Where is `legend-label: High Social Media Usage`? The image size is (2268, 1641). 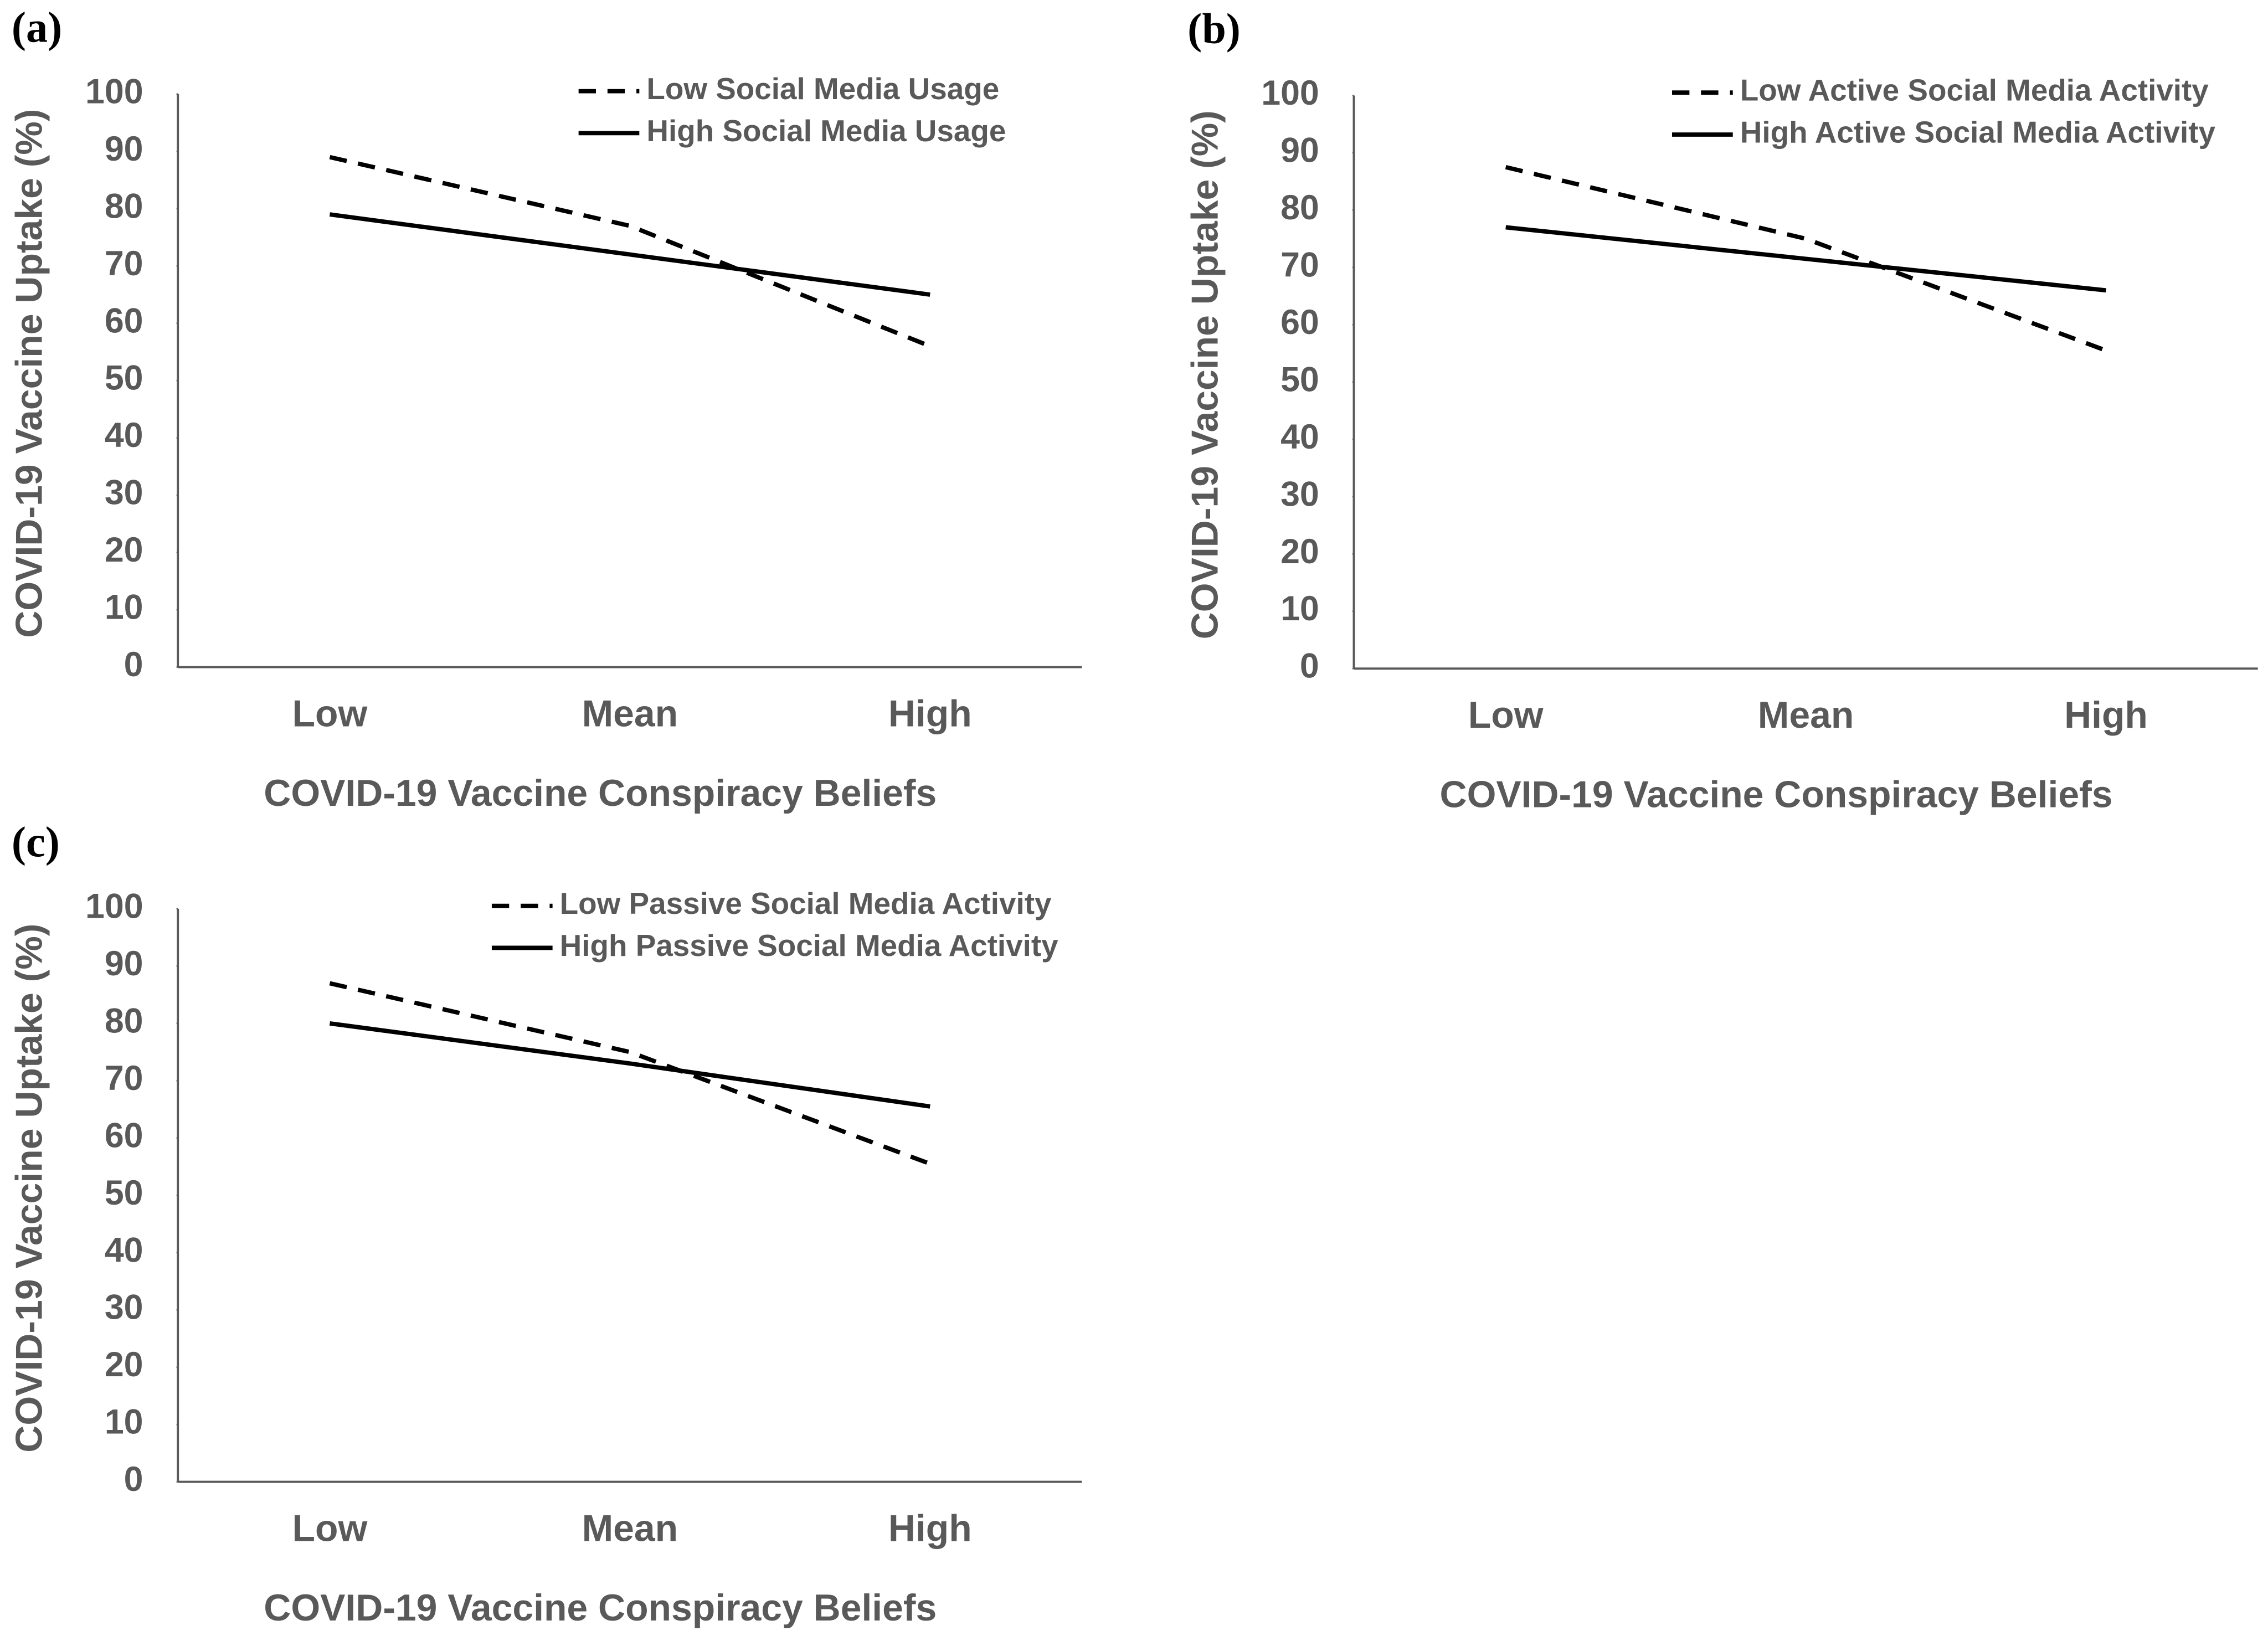 legend-label: High Social Media Usage is located at coordinates (826, 131).